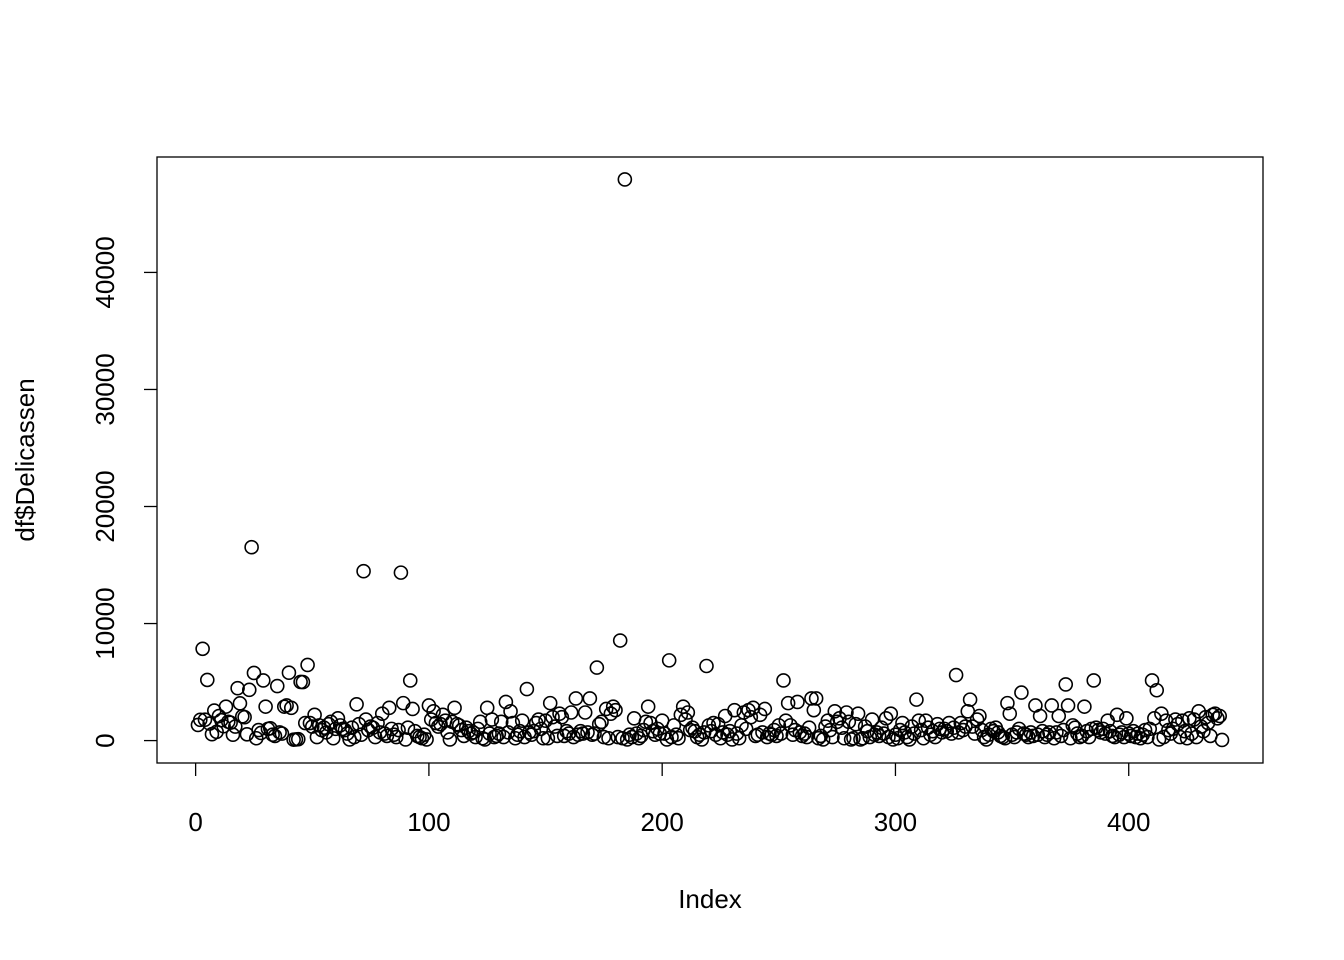 The height and width of the screenshot is (960, 1344). Describe the element at coordinates (105, 740) in the screenshot. I see `y-tick-label: 0` at that location.